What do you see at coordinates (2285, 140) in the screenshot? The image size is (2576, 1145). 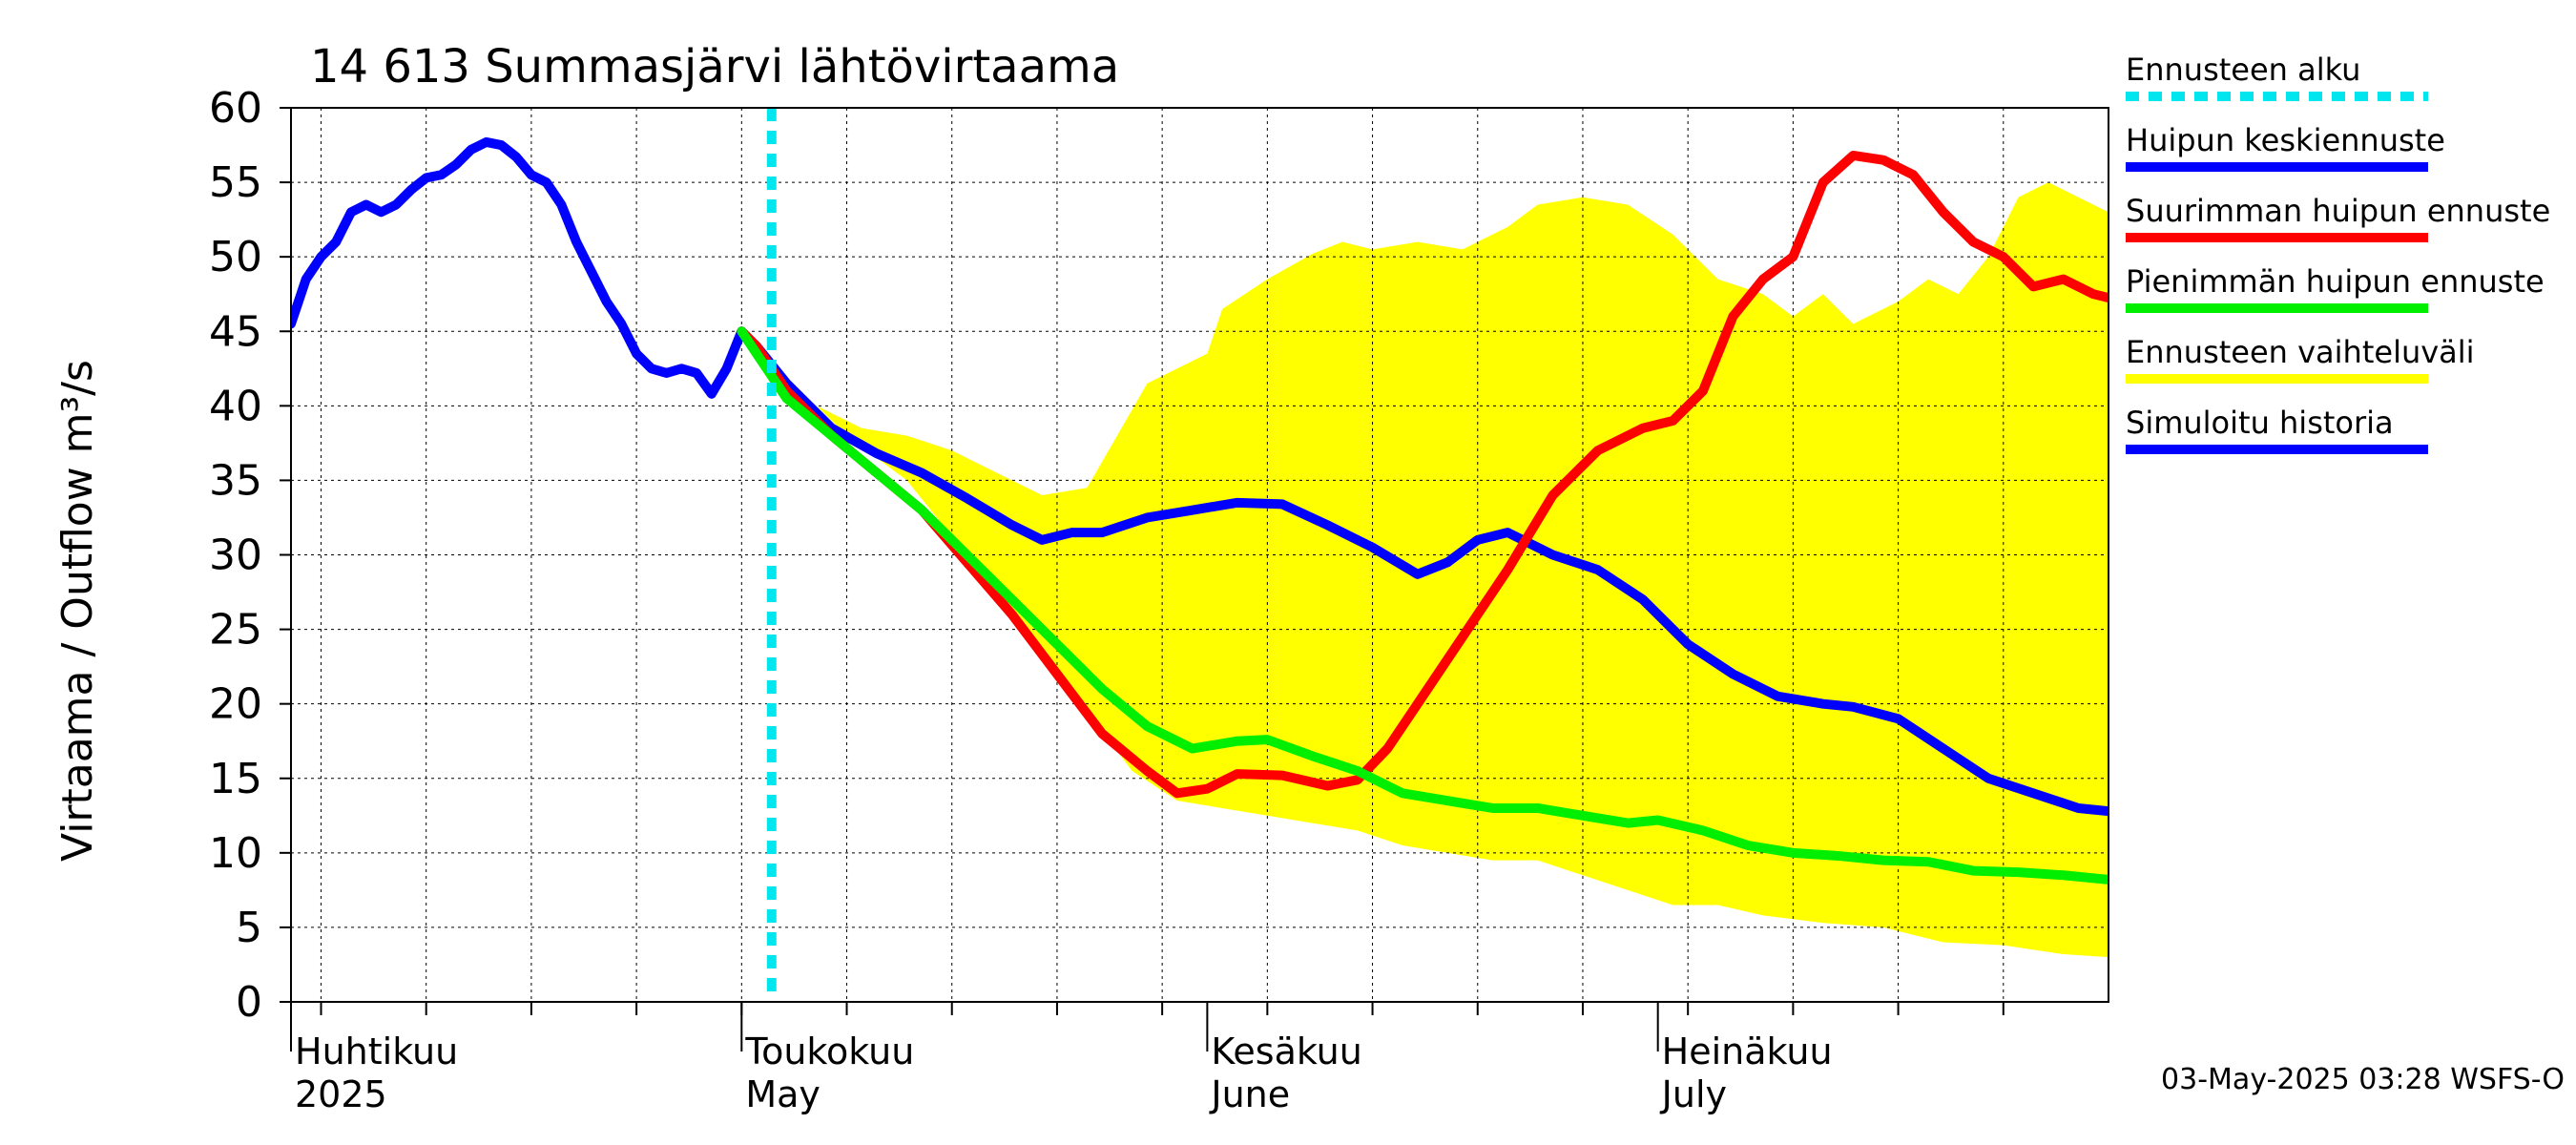 I see `legend-label: Huipun keskiennuste` at bounding box center [2285, 140].